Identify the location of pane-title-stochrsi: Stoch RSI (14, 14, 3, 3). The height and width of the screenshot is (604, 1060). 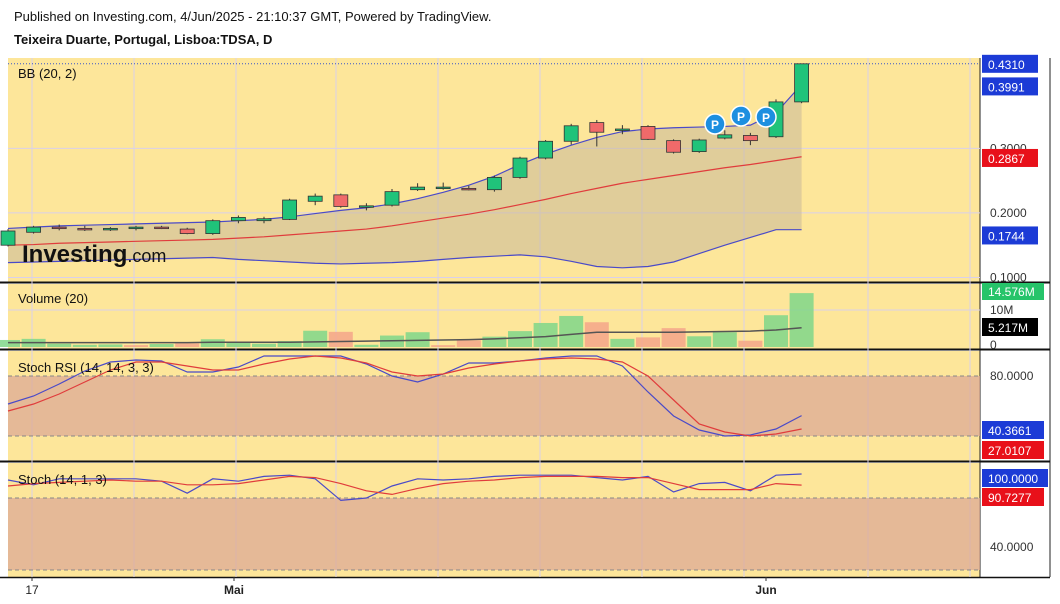
(86, 367).